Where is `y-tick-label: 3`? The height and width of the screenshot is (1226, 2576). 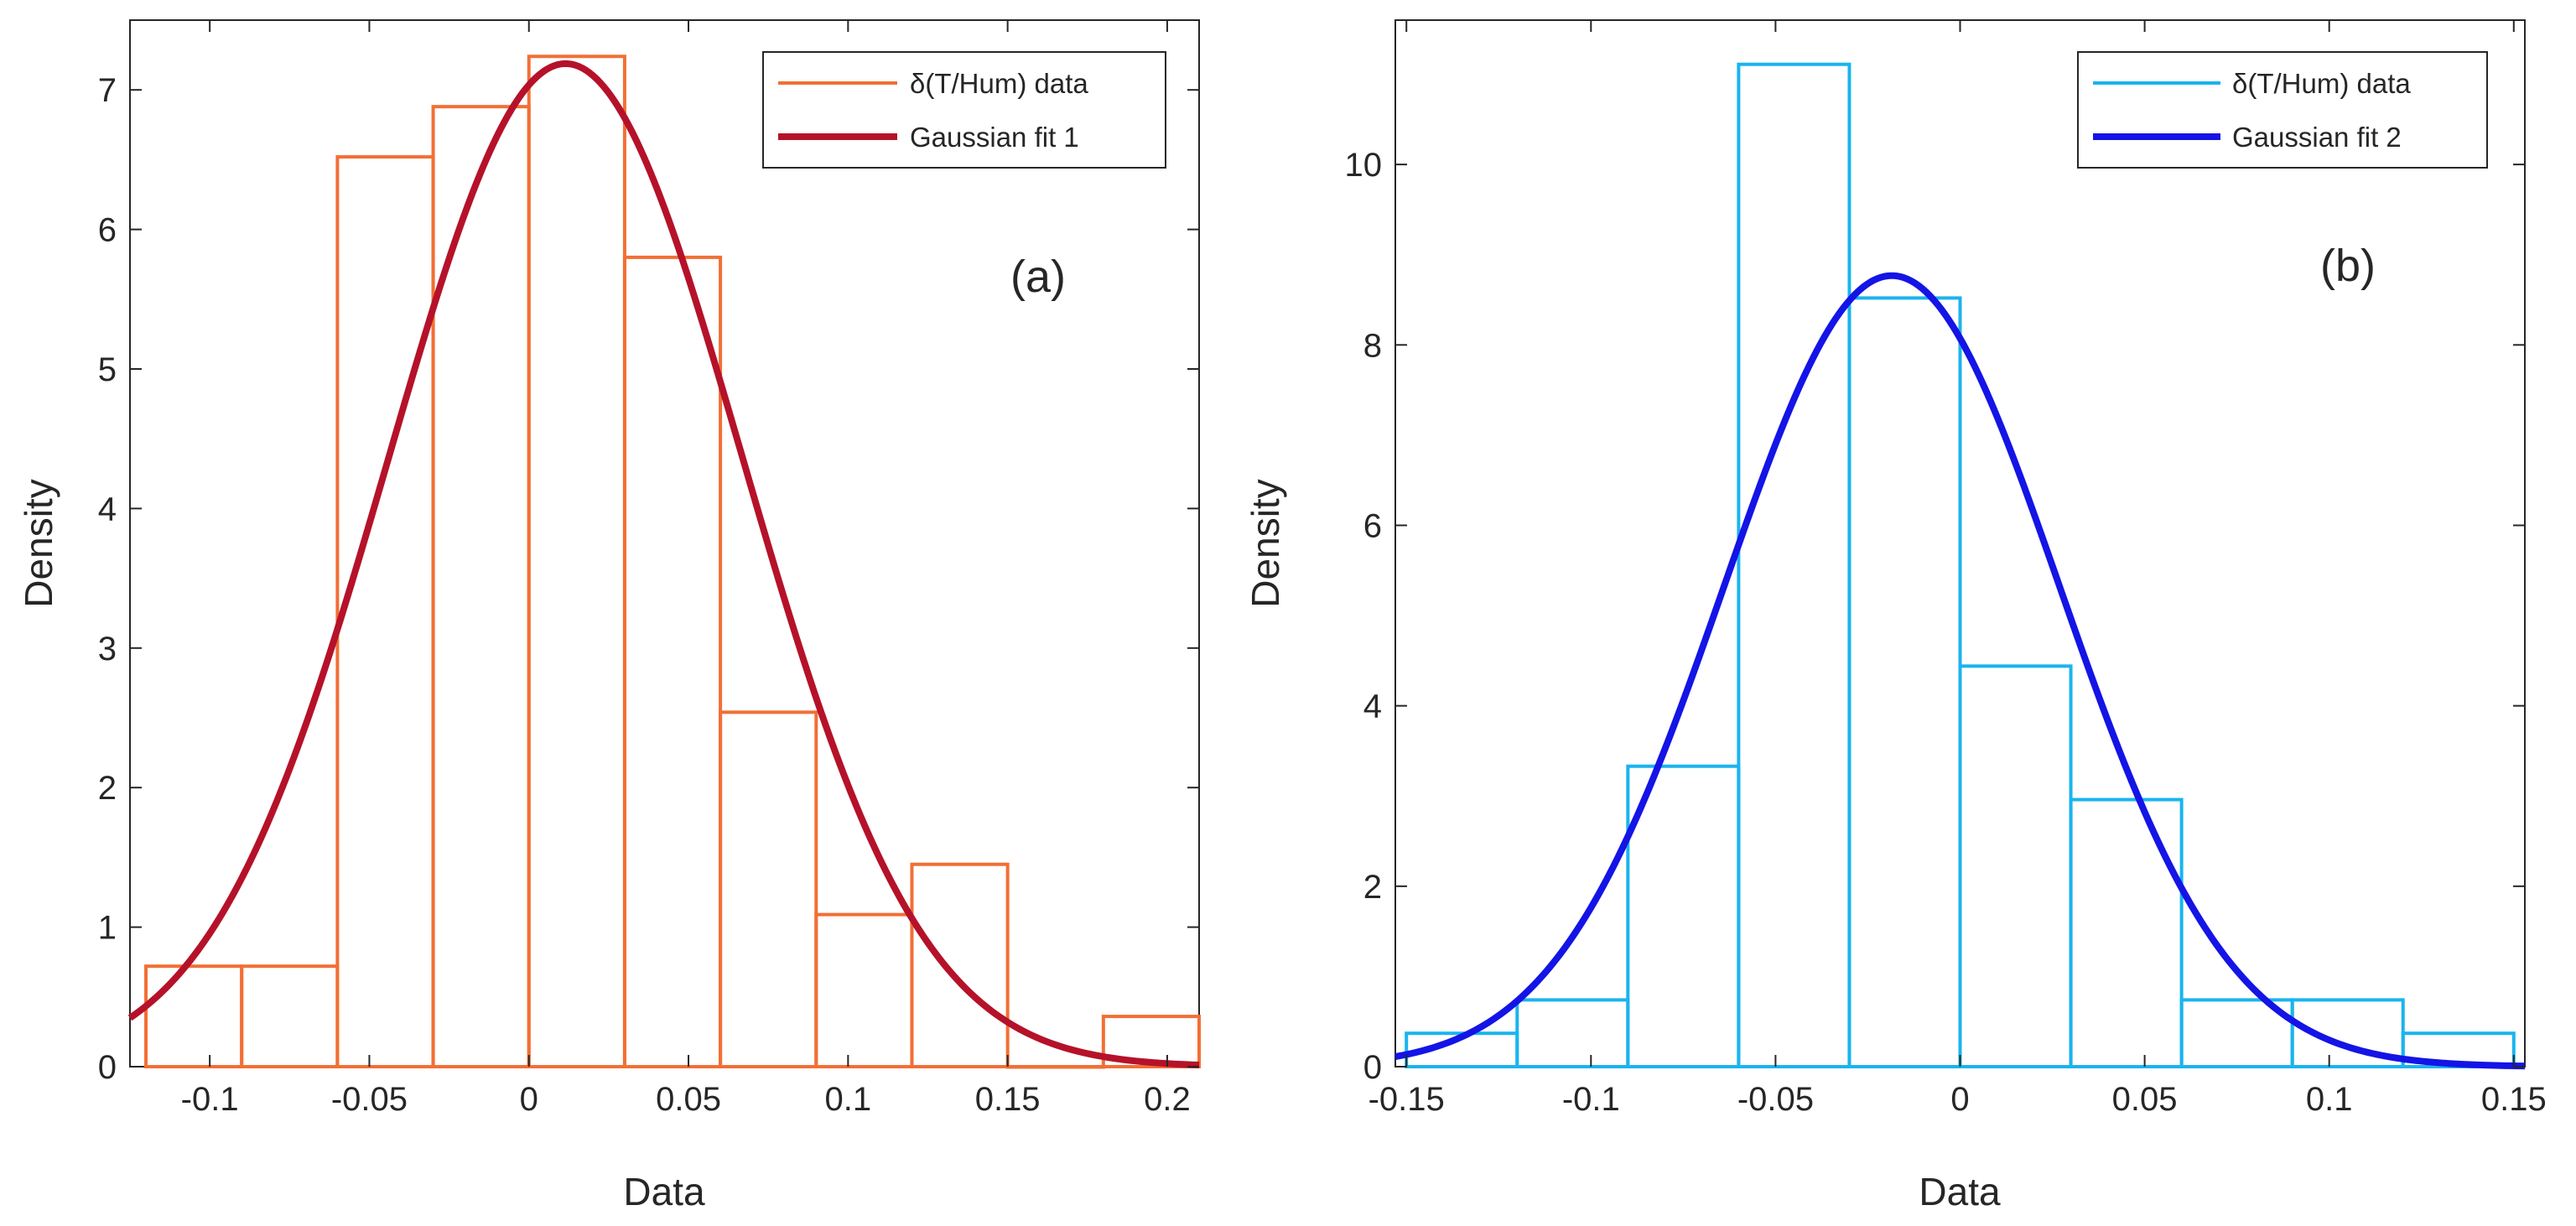
y-tick-label: 3 is located at coordinates (107, 649).